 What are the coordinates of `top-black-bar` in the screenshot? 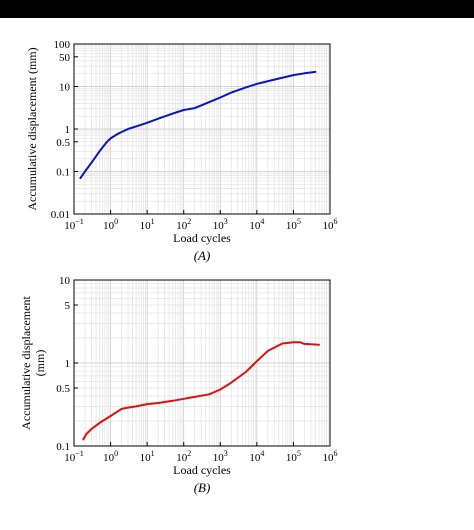 It's located at (237, 9).